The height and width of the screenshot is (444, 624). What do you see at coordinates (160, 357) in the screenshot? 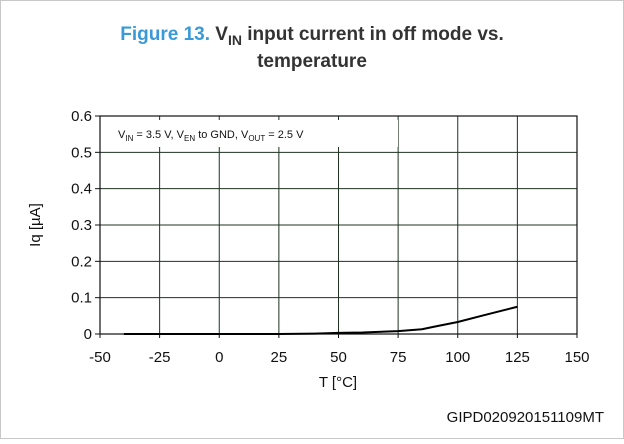
I see `x-tick-label: -25` at bounding box center [160, 357].